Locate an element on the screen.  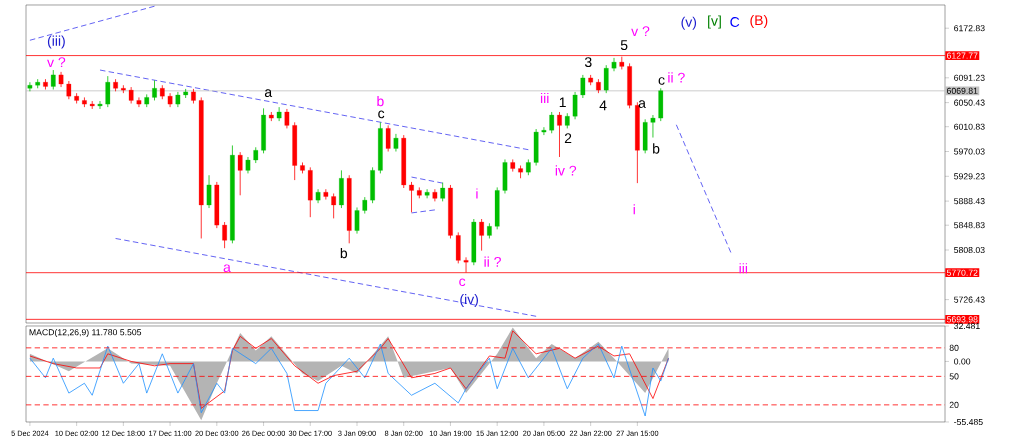
ref-line-label: 6069.81 is located at coordinates (962, 90).